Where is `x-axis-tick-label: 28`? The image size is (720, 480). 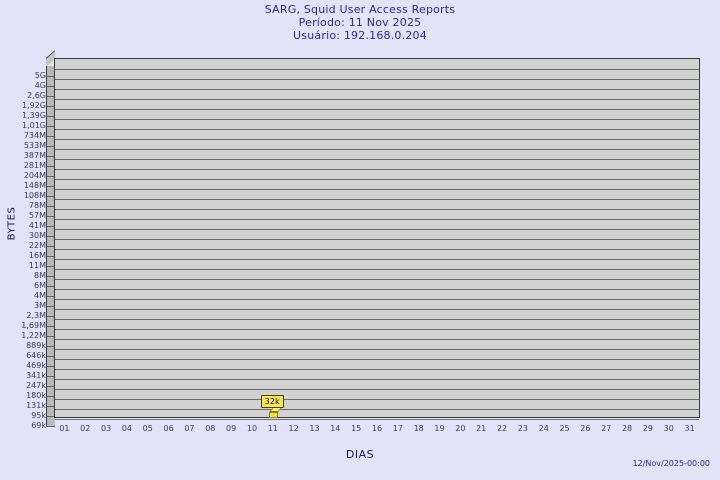 x-axis-tick-label: 28 is located at coordinates (627, 428).